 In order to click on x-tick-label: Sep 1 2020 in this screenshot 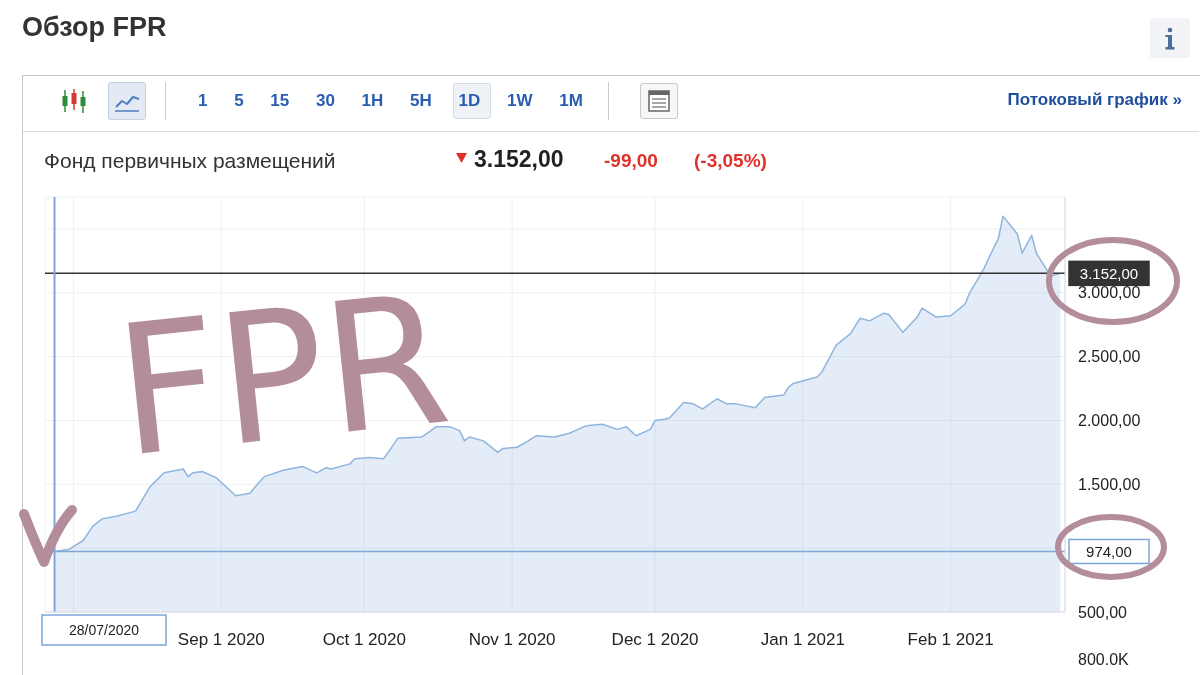, I will do `click(221, 640)`.